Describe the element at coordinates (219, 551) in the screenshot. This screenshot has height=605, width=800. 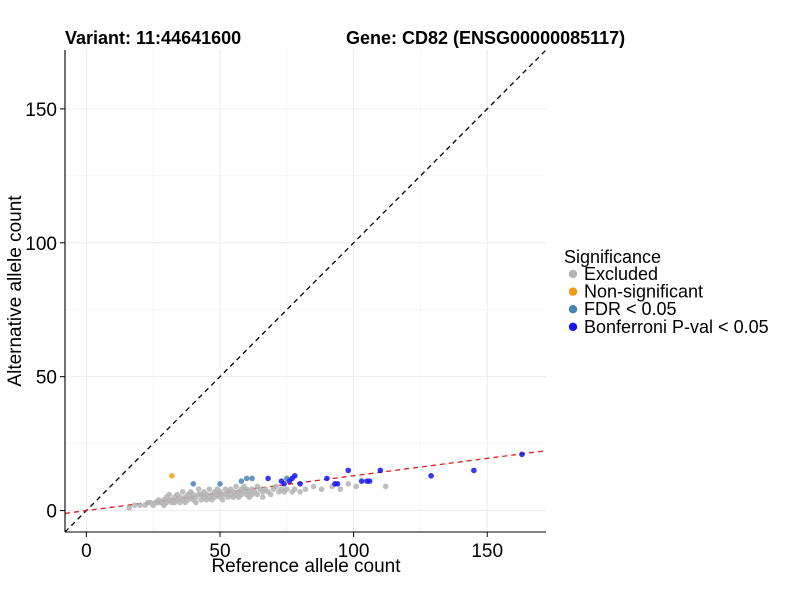
I see `x-tick-label: 50` at that location.